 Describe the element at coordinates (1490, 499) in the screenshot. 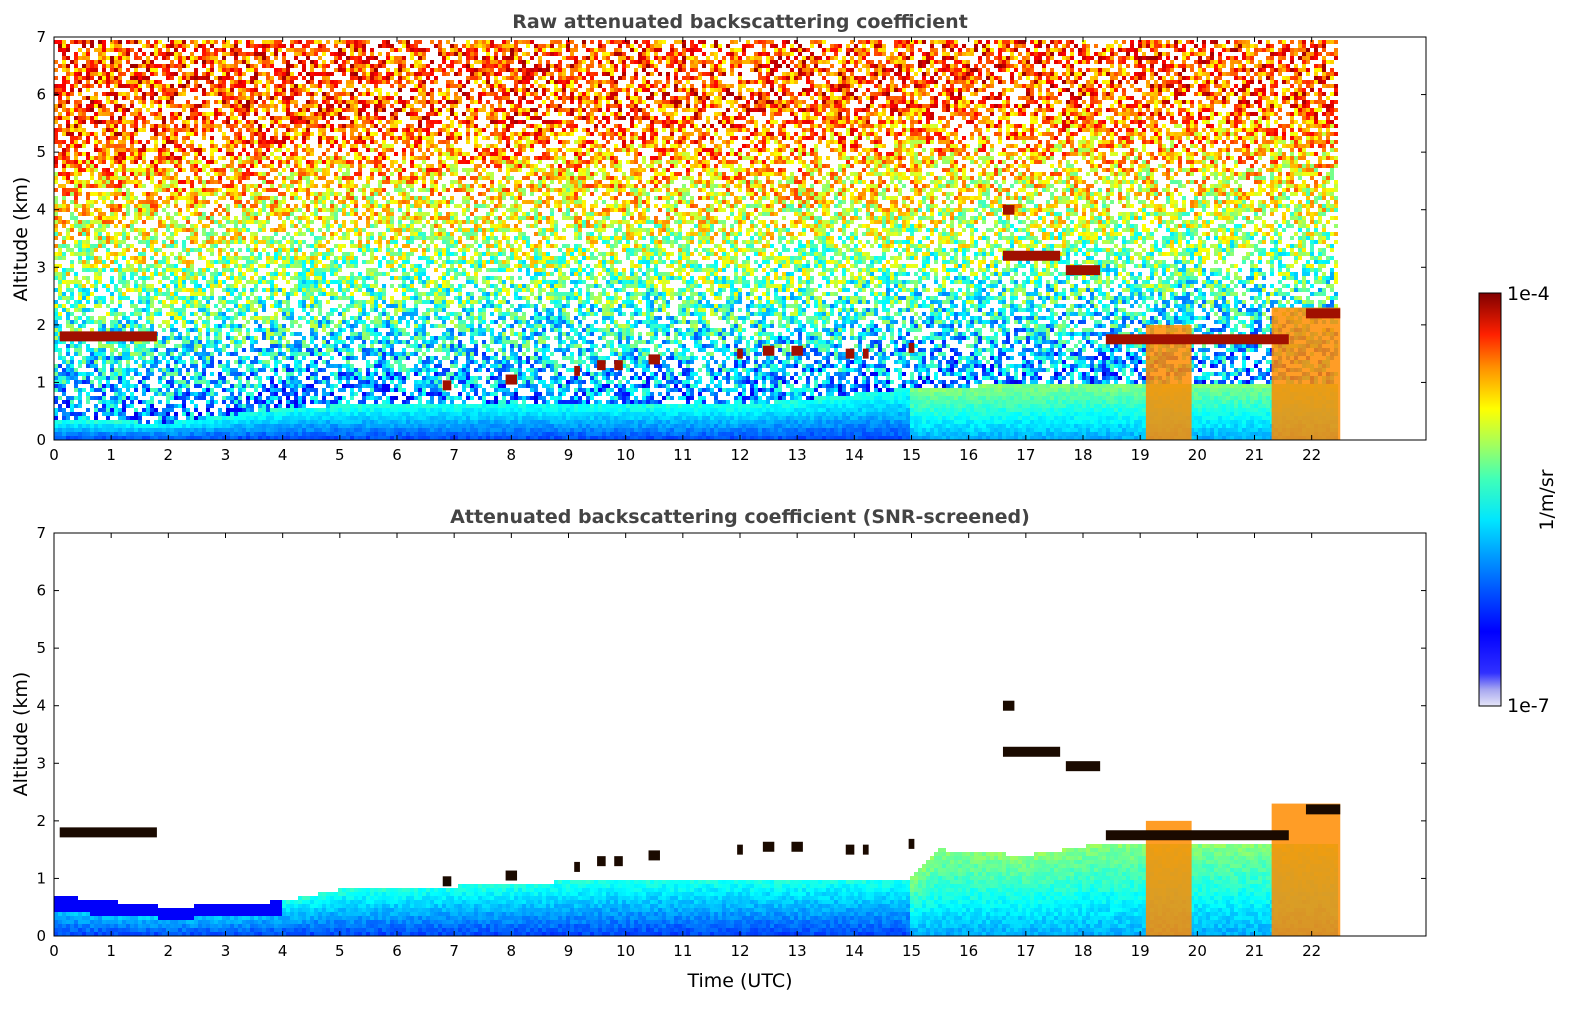

I see `colorbar-gradient` at that location.